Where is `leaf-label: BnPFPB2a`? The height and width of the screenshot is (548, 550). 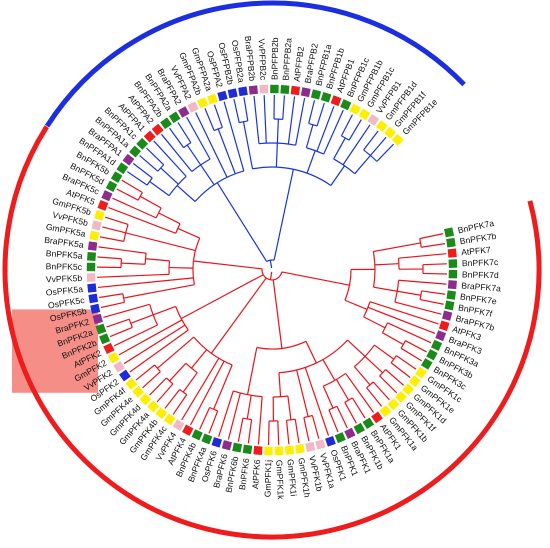
leaf-label: BnPFPB2a is located at coordinates (287, 58).